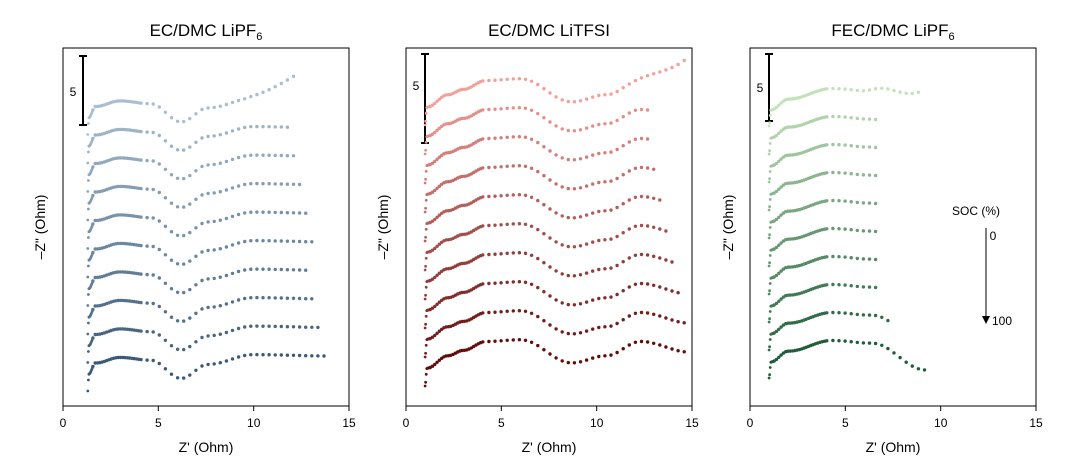  Describe the element at coordinates (551, 418) in the screenshot. I see `x-axis: 0 5 10 15` at that location.